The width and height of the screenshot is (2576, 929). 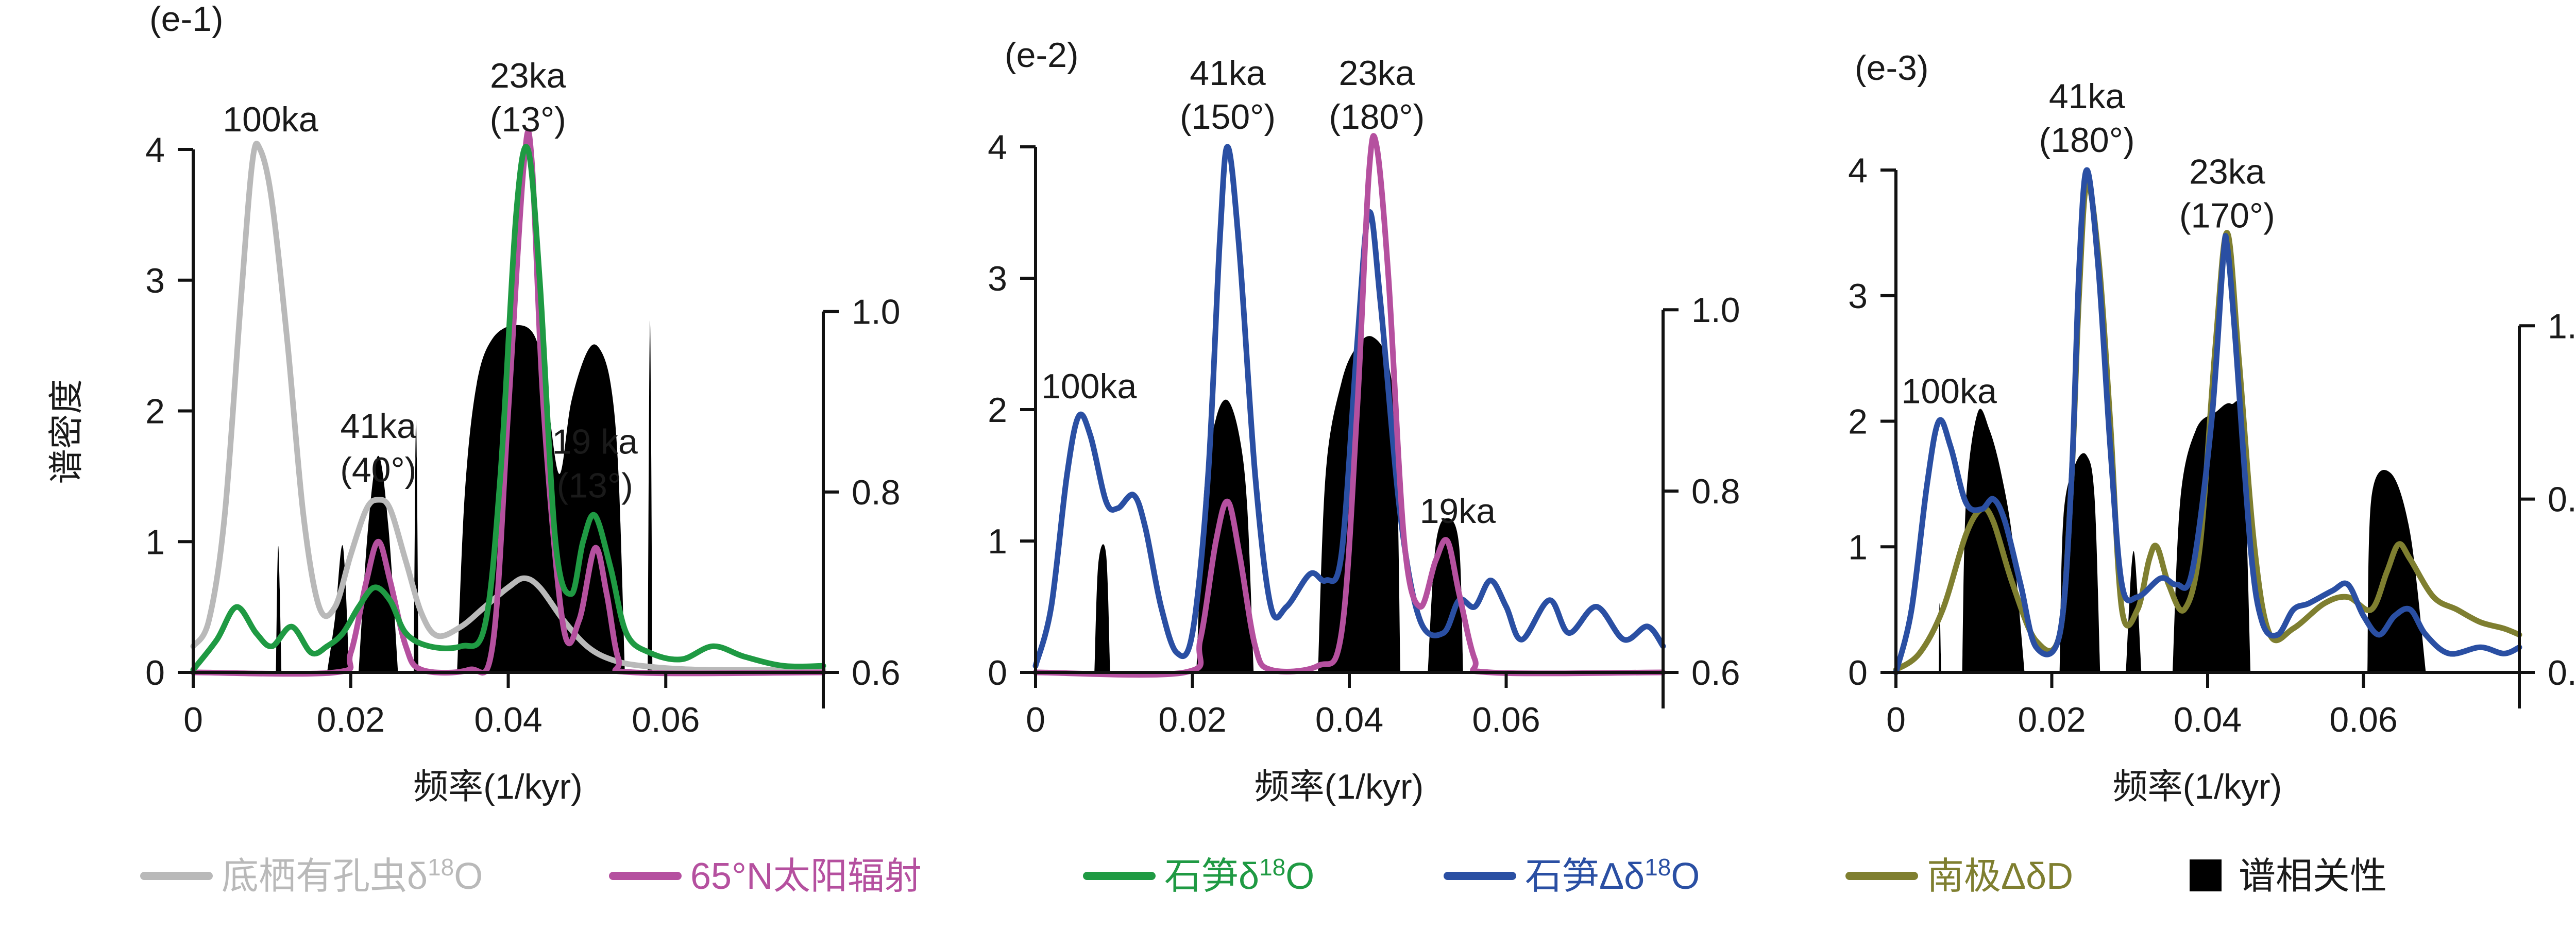 I want to click on legend-label: 南极ΔδD, so click(x=2000, y=876).